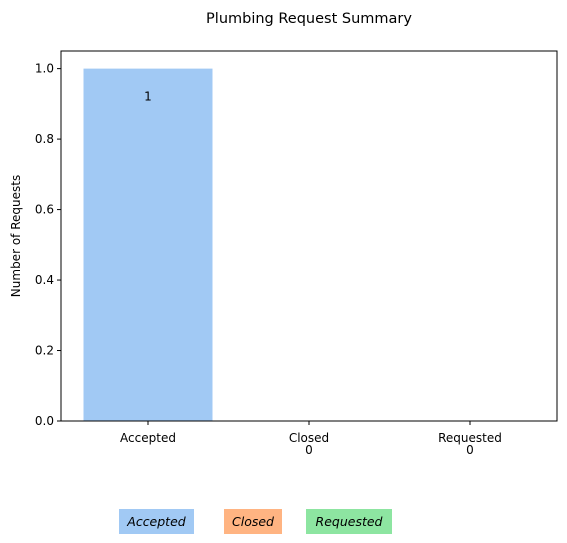  Describe the element at coordinates (470, 450) in the screenshot. I see `value-label-requested: 0` at that location.